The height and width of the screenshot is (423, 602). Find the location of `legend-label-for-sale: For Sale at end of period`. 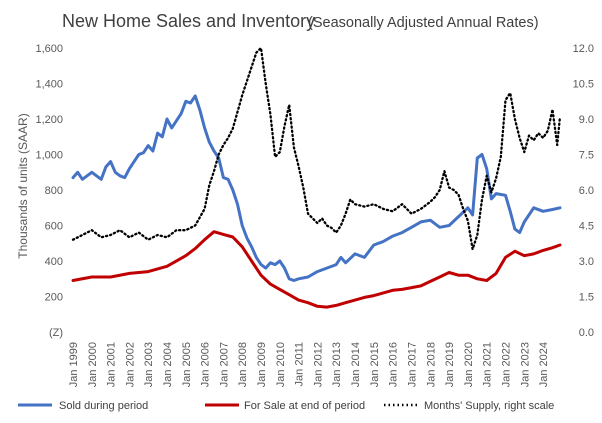

legend-label-for-sale: For Sale at end of period is located at coordinates (304, 406).